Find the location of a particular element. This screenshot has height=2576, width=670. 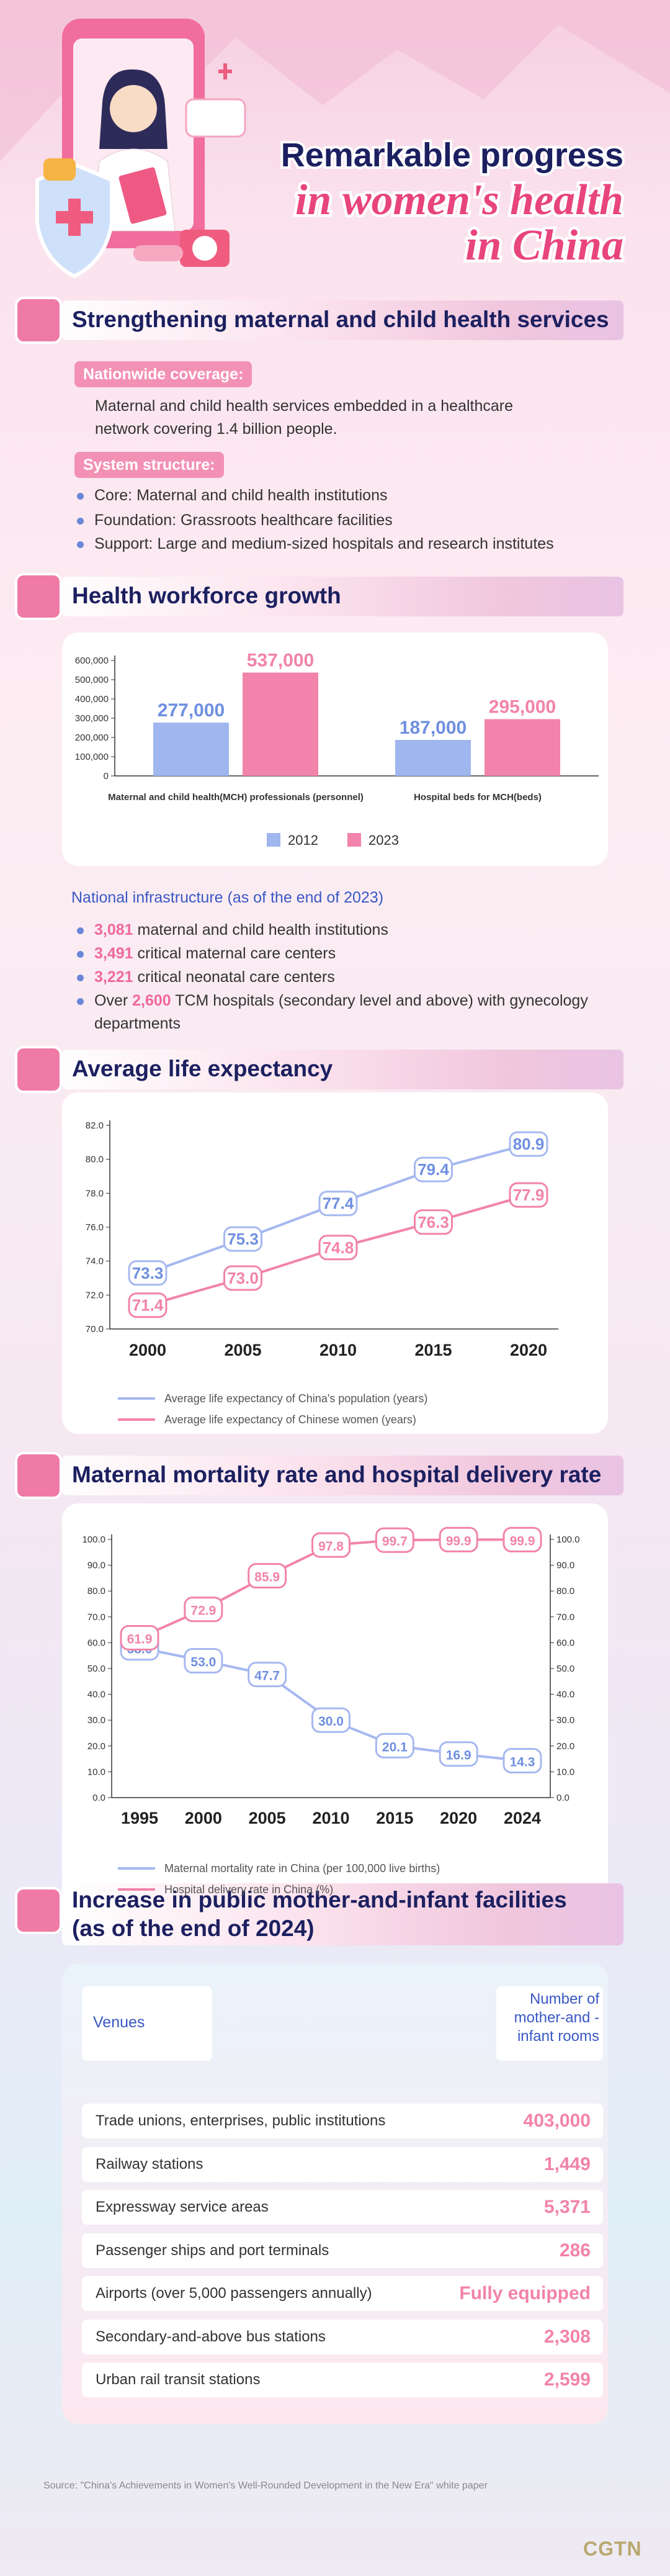

y2-tick-label: 80.0 is located at coordinates (565, 1591).